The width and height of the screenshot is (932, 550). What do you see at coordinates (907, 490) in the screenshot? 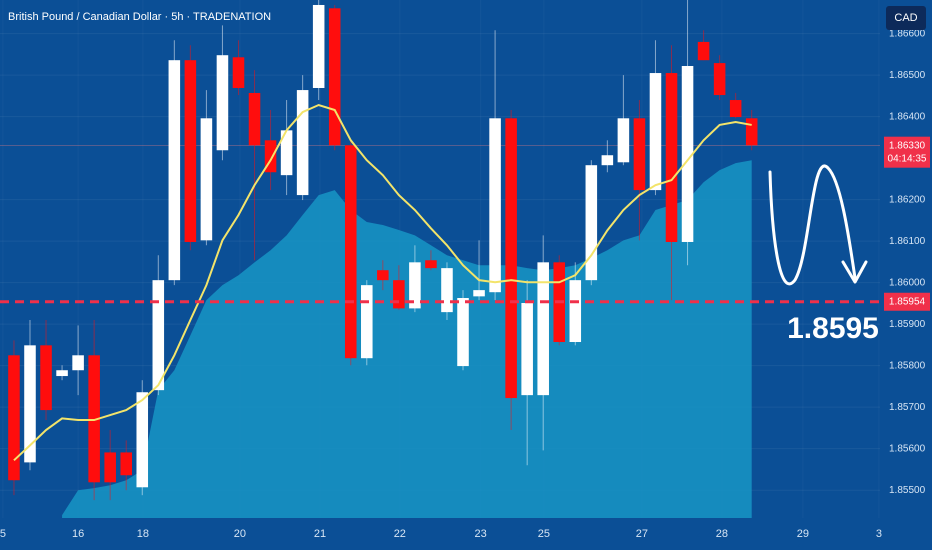
I see `y-tick-label: 1.85500` at bounding box center [907, 490].